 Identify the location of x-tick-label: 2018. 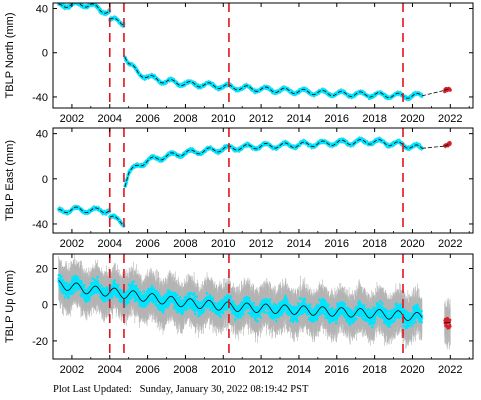
(374, 119).